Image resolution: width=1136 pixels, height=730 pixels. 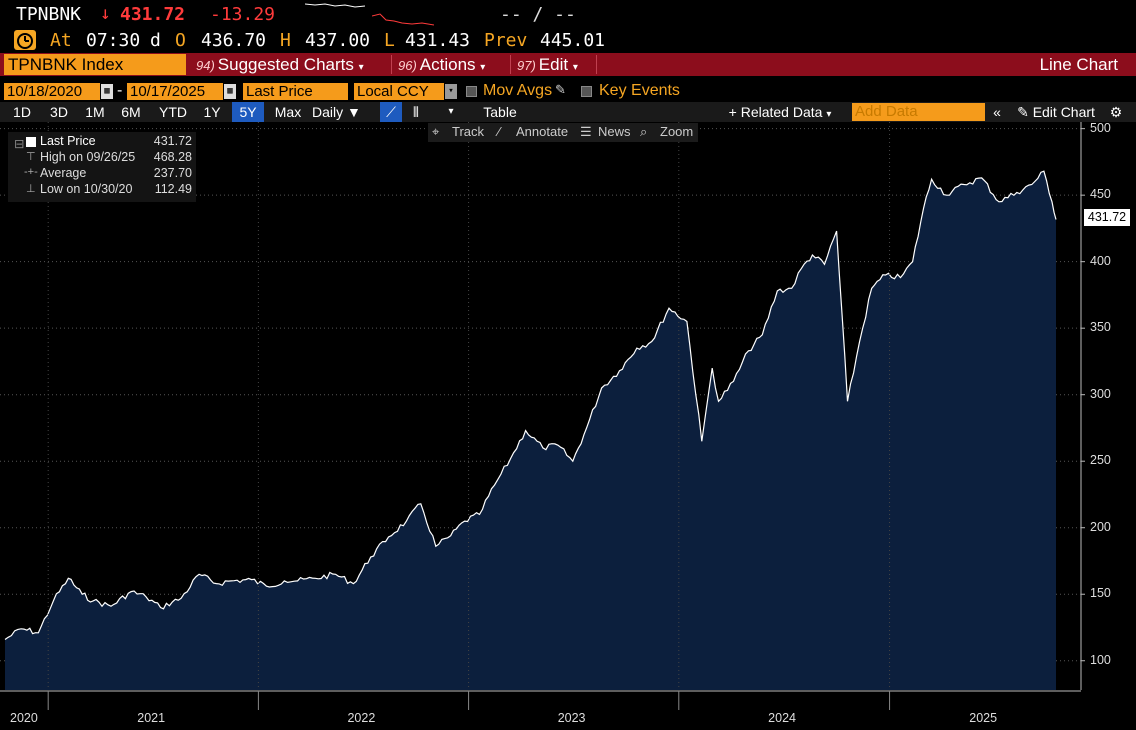 What do you see at coordinates (172, 141) in the screenshot?
I see `legend-value: 431.72` at bounding box center [172, 141].